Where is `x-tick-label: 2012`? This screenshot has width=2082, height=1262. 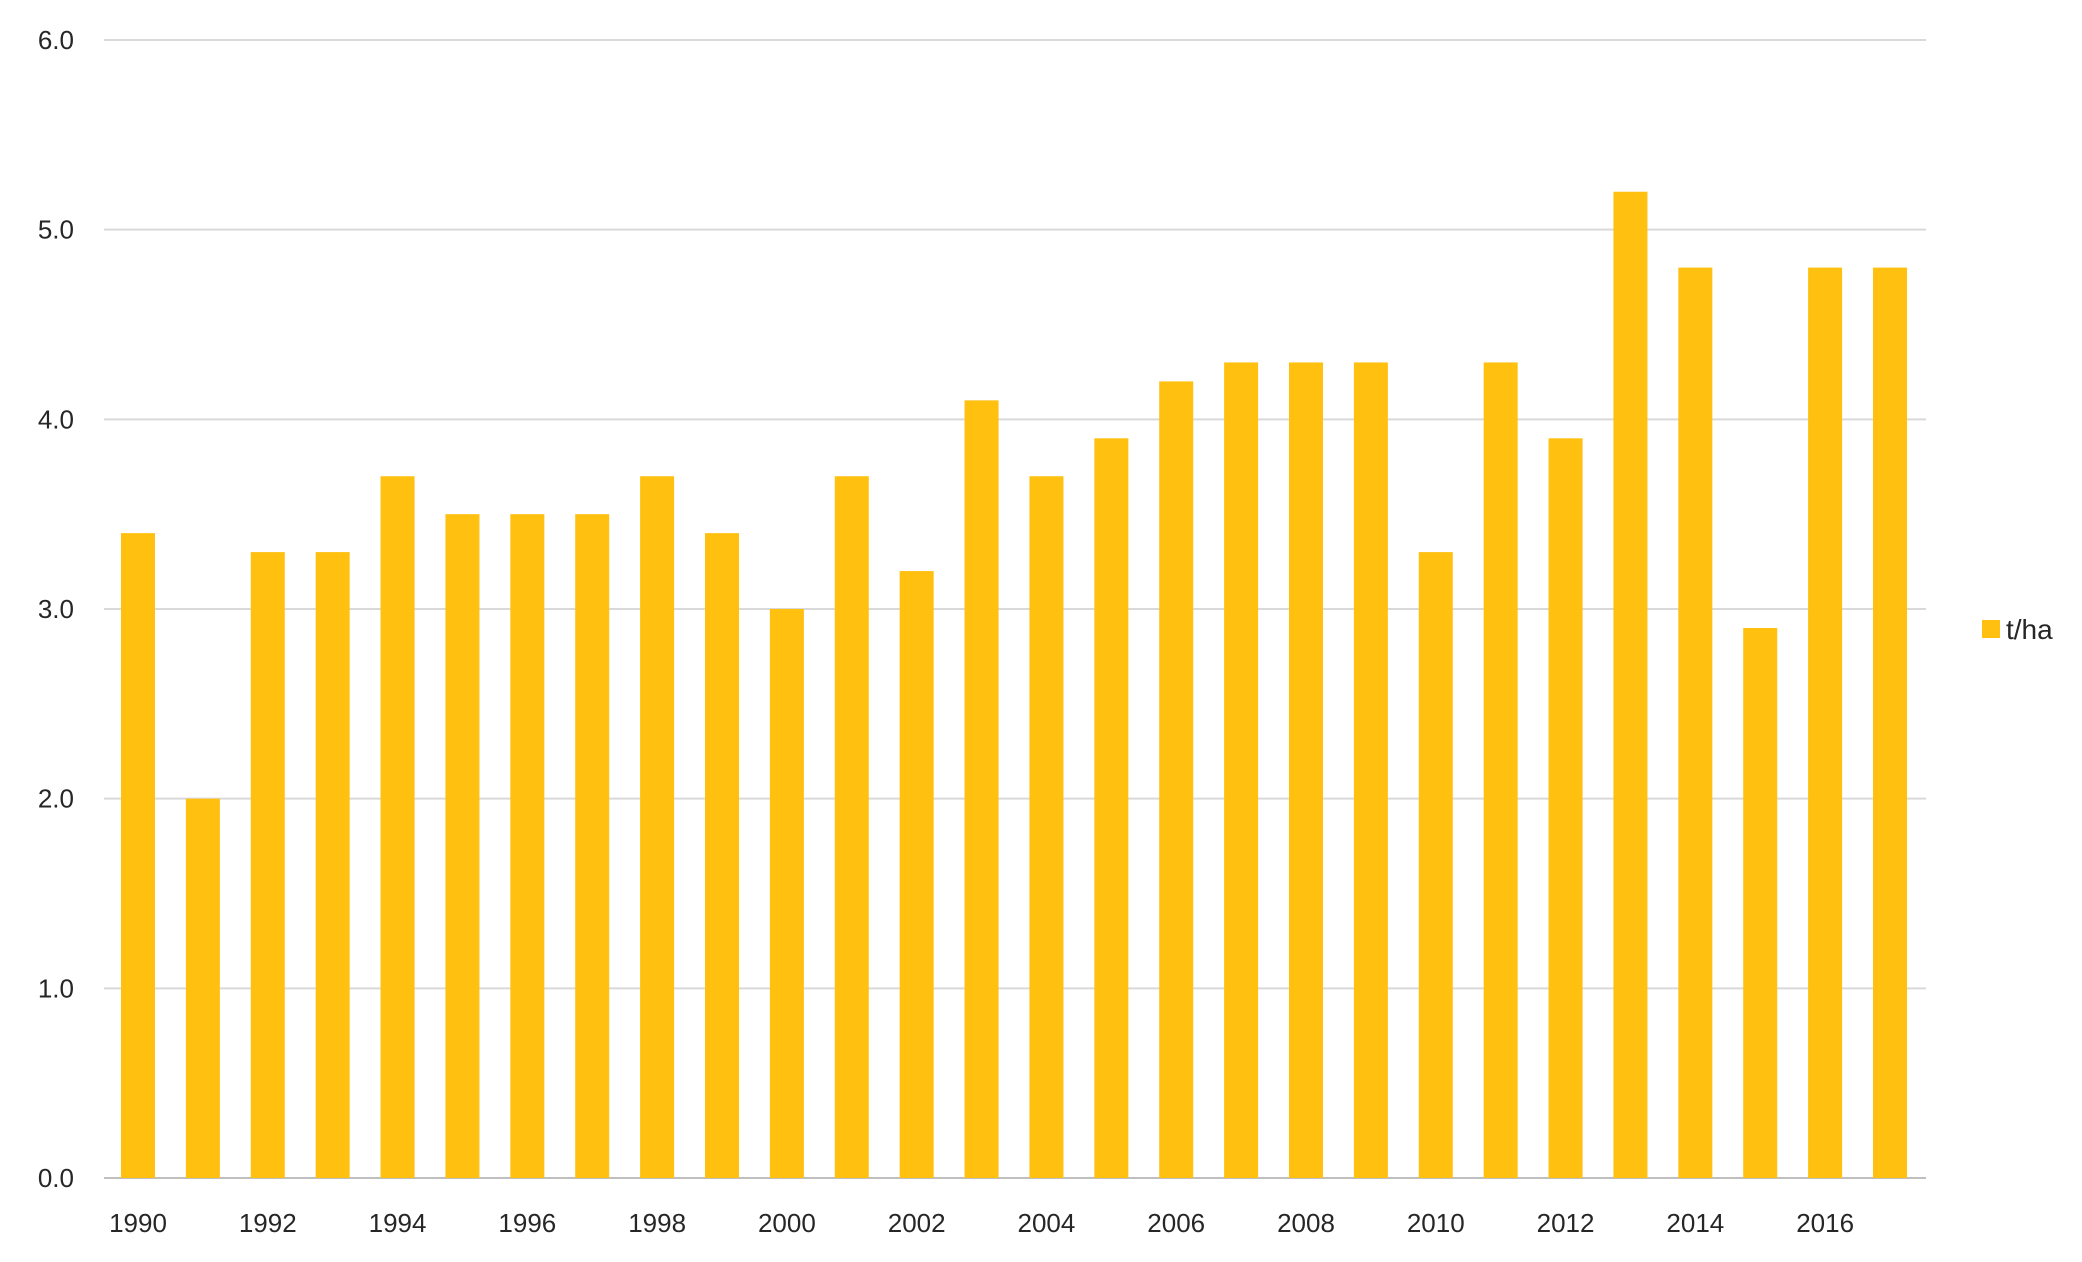 x-tick-label: 2012 is located at coordinates (1566, 1223).